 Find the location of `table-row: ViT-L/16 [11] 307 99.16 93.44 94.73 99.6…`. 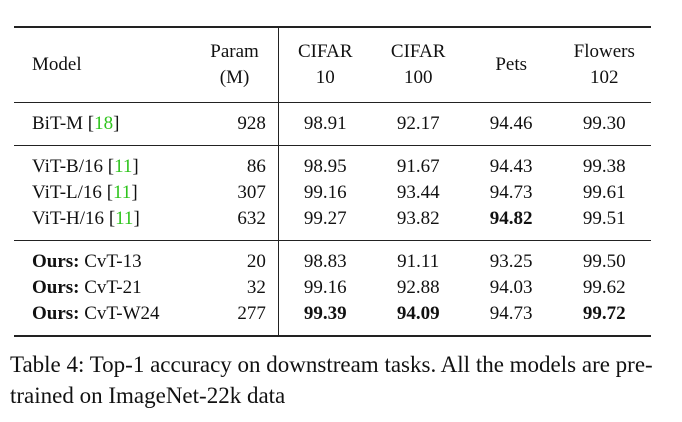

table-row: ViT-L/16 [11] 307 99.16 93.44 94.73 99.6… is located at coordinates (332, 193).